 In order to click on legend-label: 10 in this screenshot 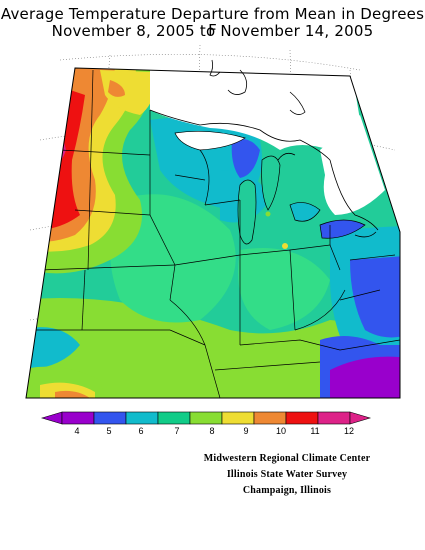, I will do `click(280, 431)`.